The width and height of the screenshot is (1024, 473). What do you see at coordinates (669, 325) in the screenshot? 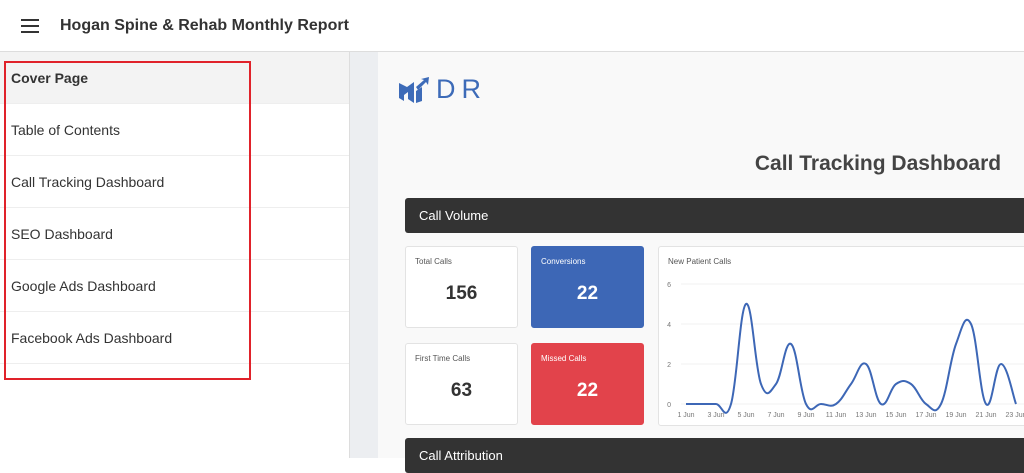
I see `y-tick-label: 4` at bounding box center [669, 325].